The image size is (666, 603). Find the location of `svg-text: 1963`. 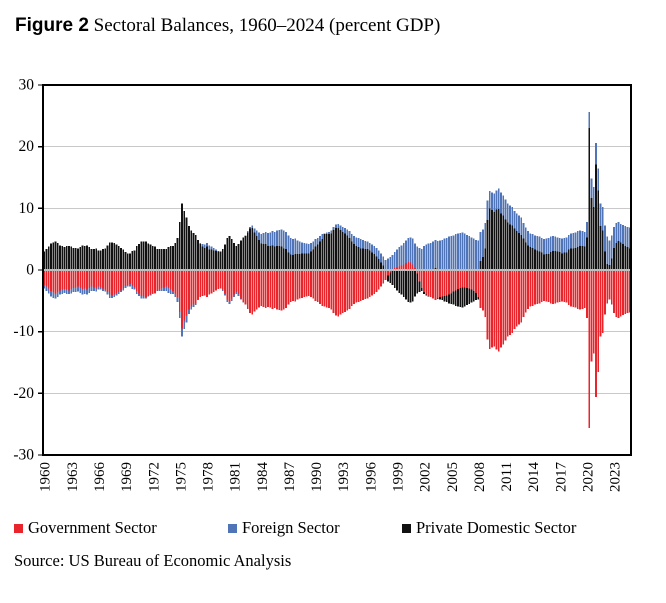

svg-text: 1963 is located at coordinates (73, 477).